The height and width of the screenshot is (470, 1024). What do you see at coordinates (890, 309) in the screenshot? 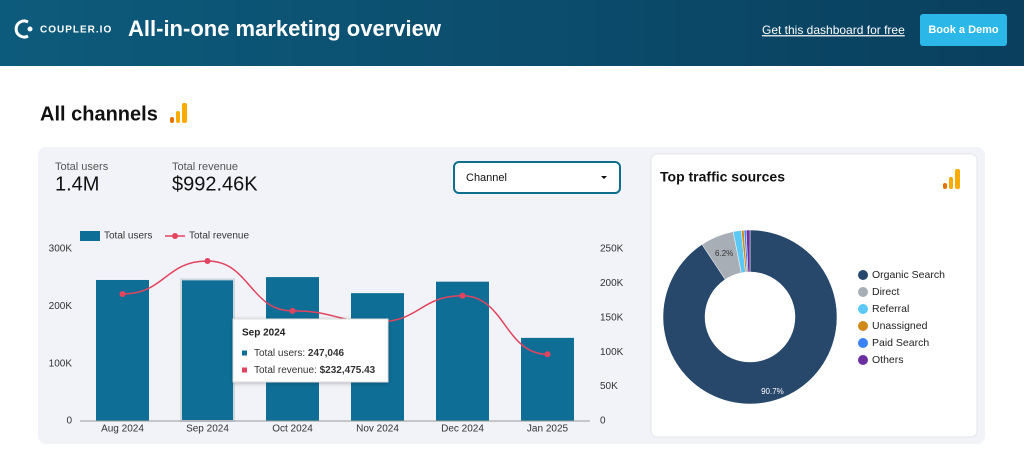
I see `legend-label: Referral` at bounding box center [890, 309].